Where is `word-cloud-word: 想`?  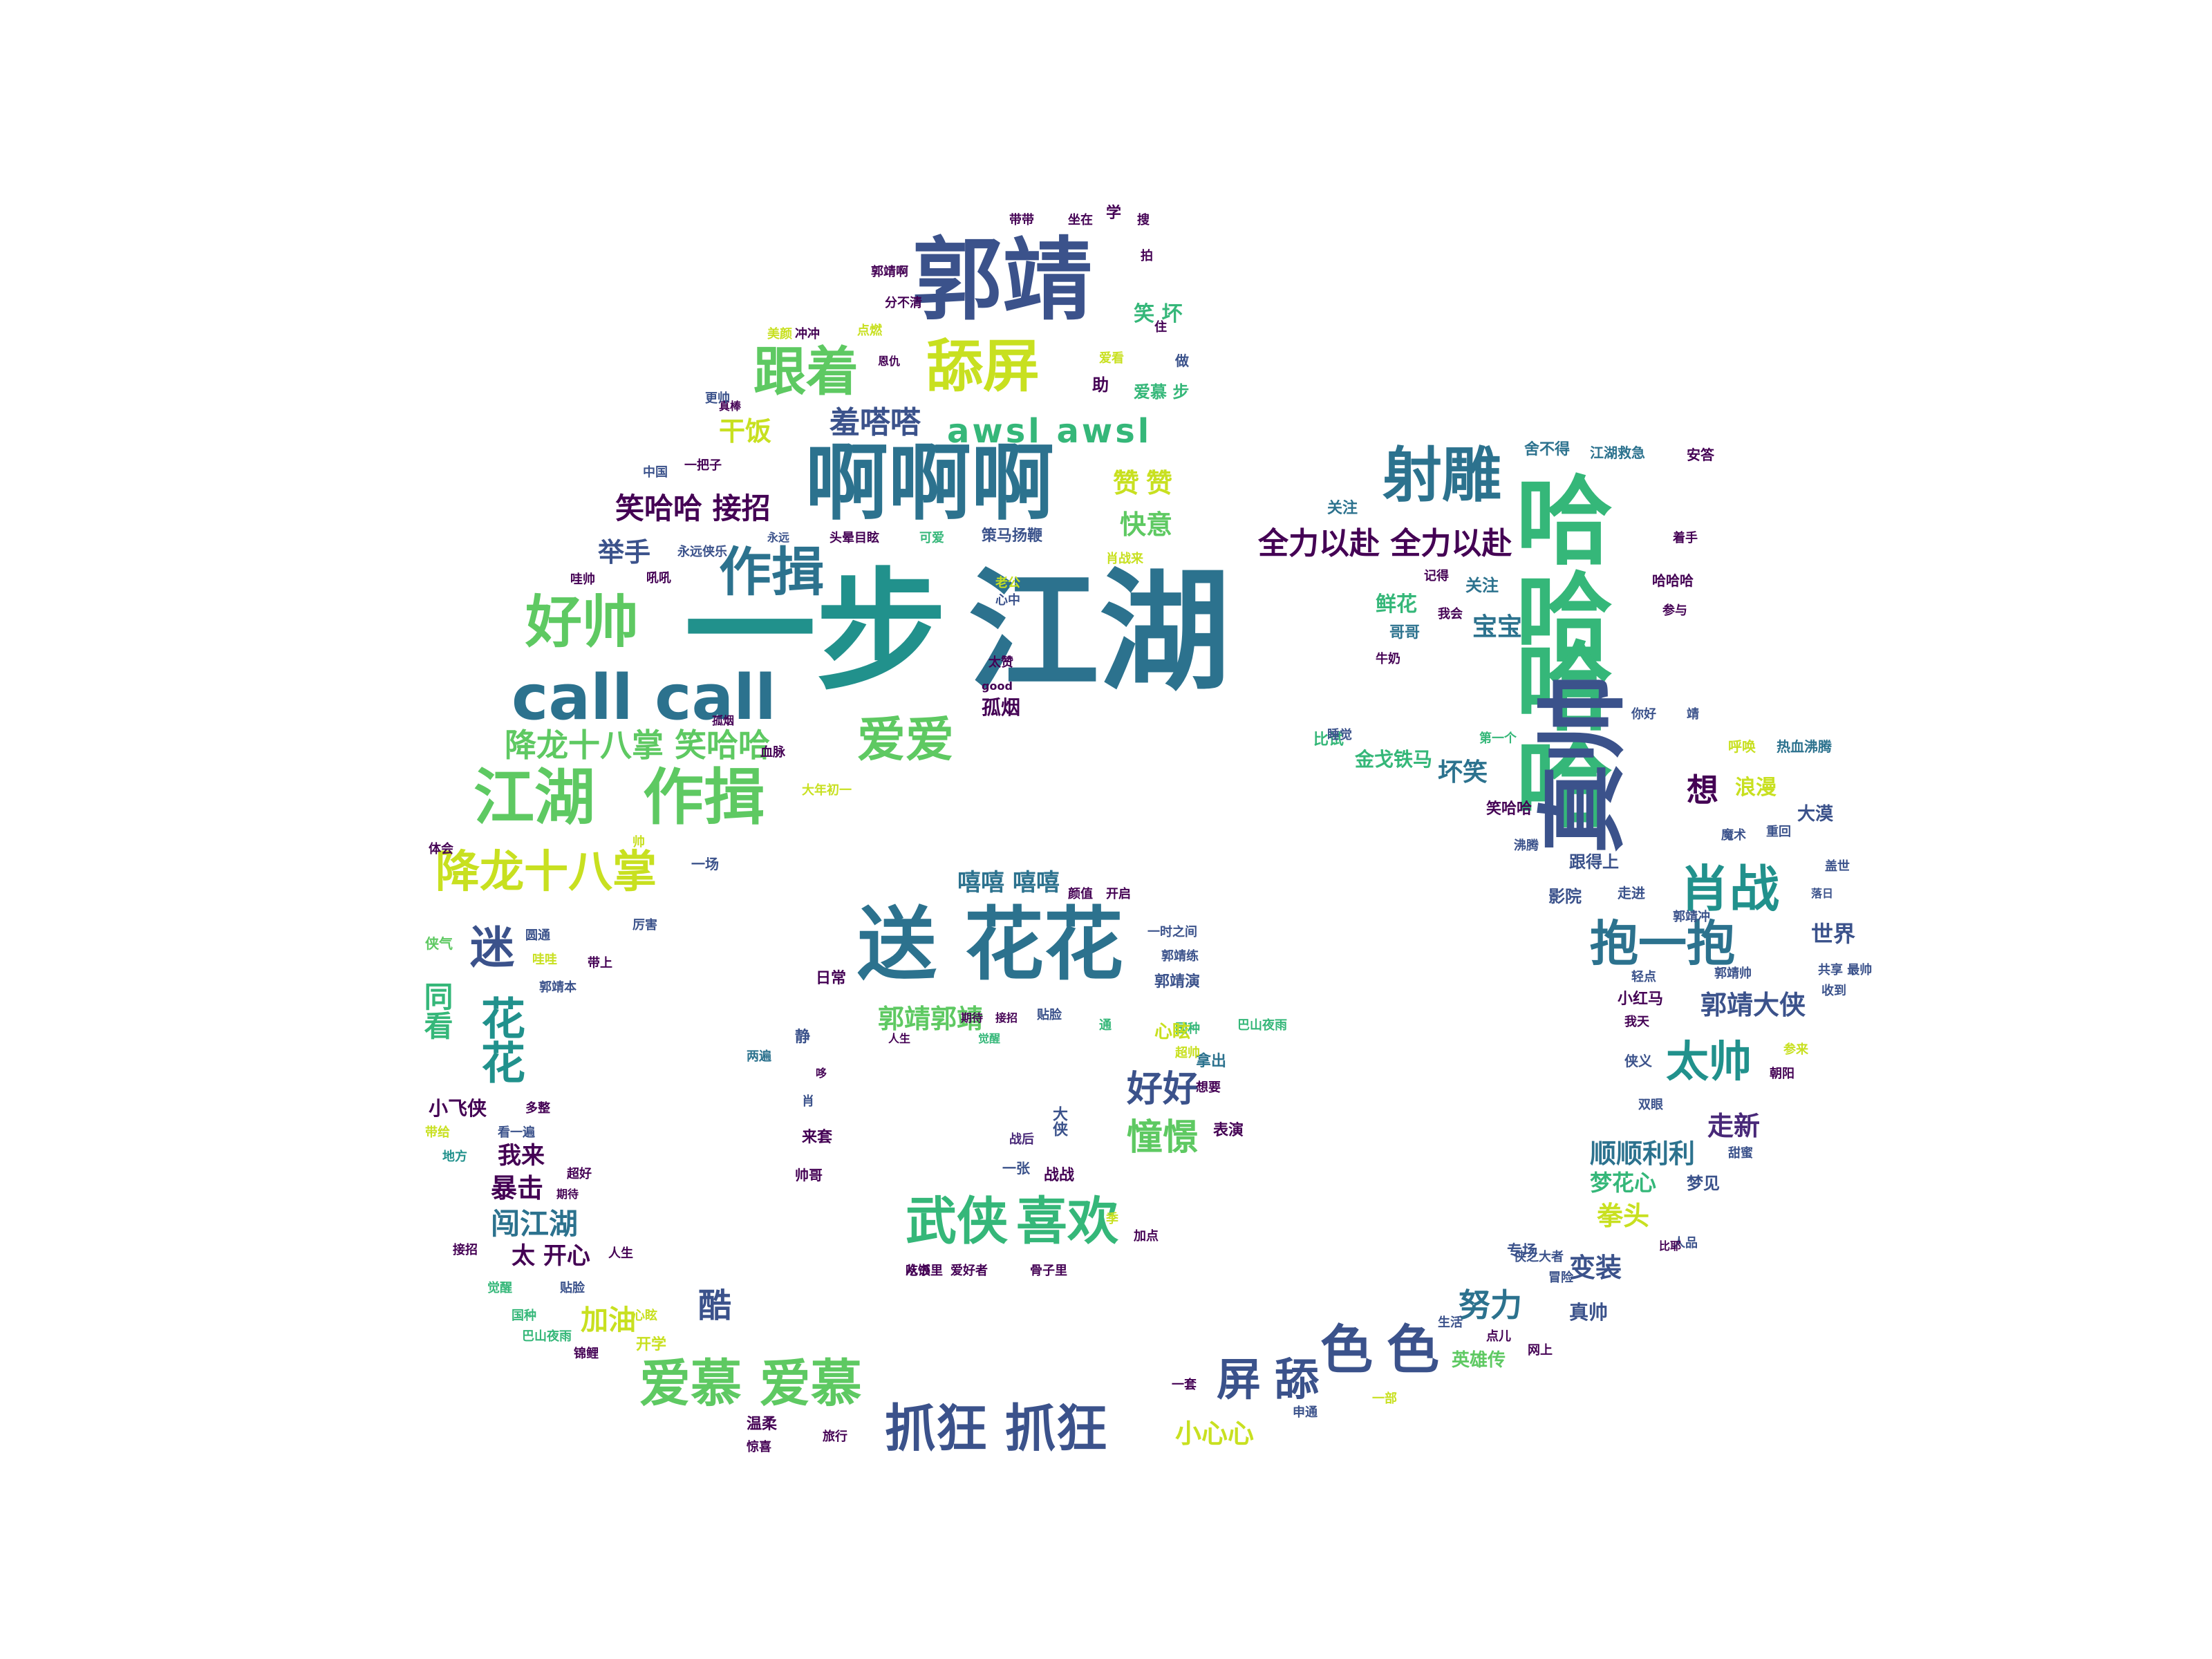 word-cloud-word: 想 is located at coordinates (1703, 790).